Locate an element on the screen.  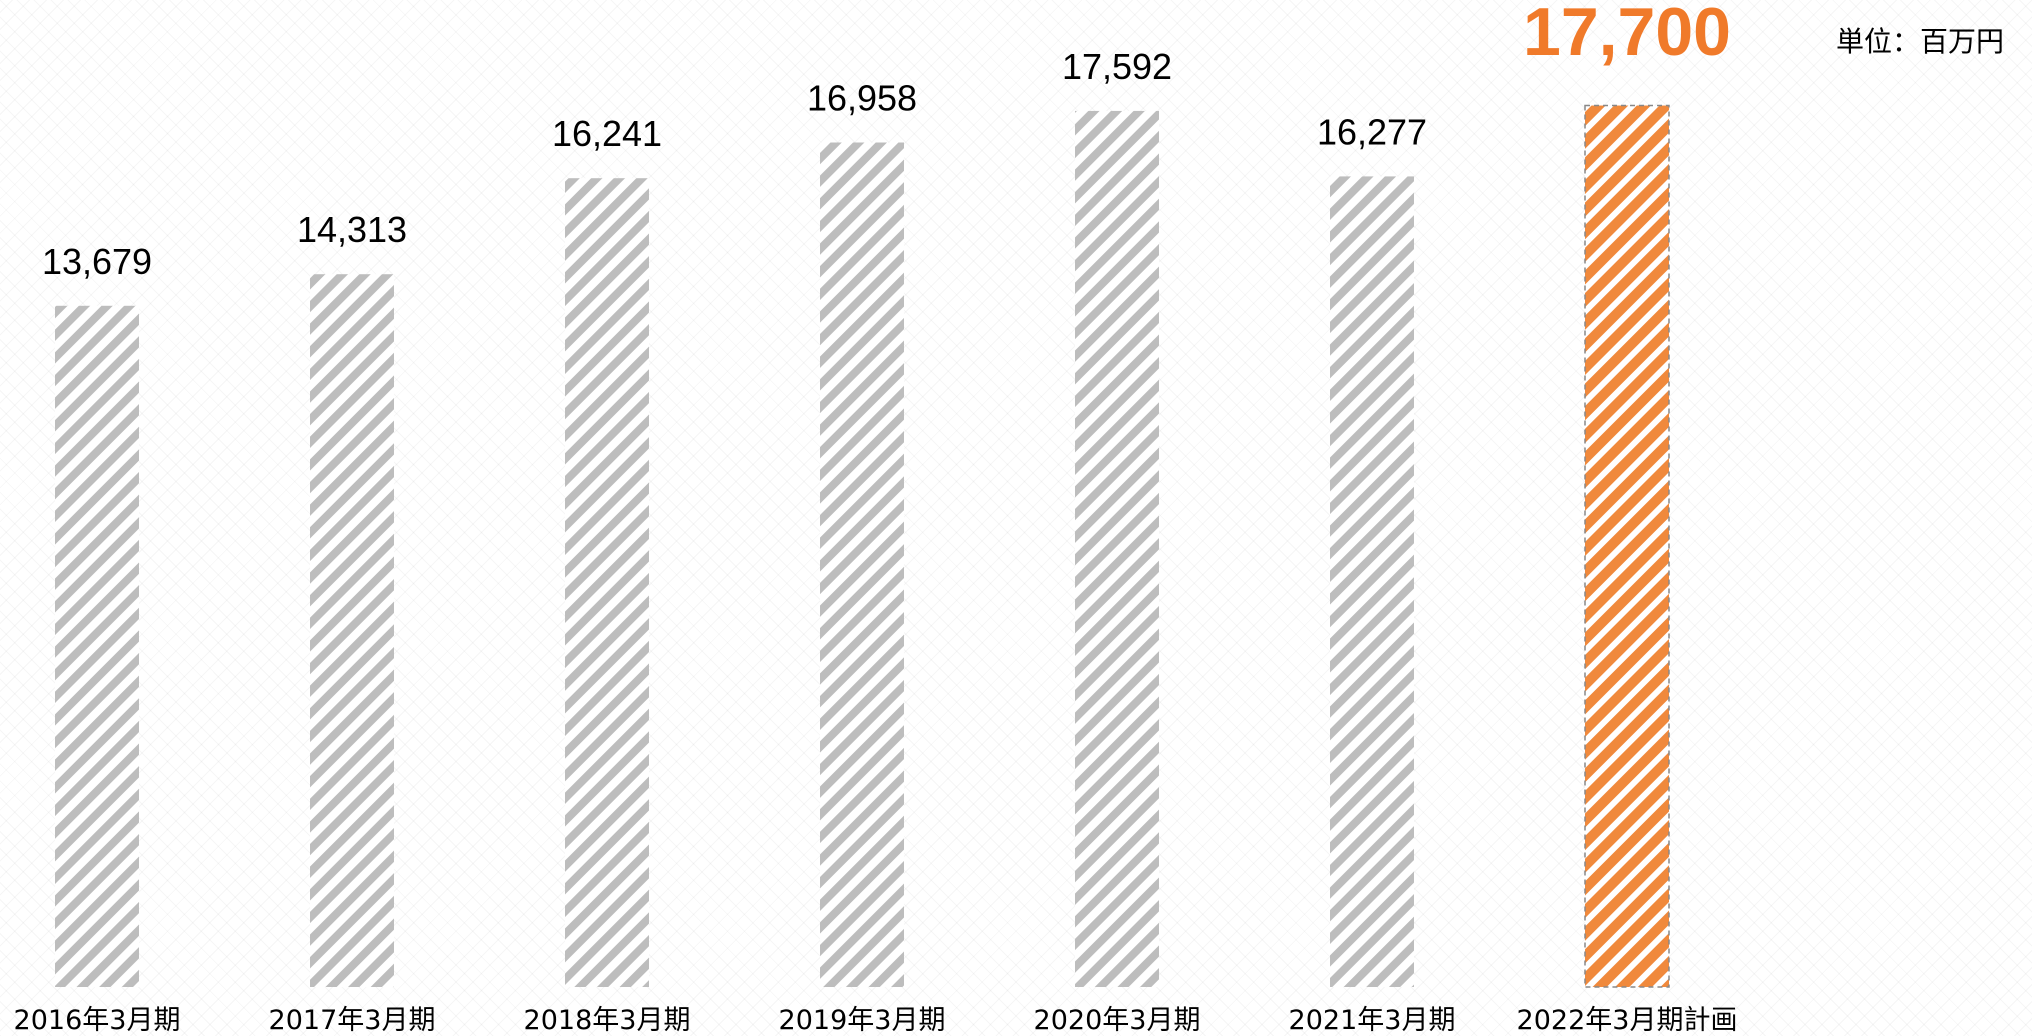
category-label-3: 2019年3月期 is located at coordinates (862, 1020).